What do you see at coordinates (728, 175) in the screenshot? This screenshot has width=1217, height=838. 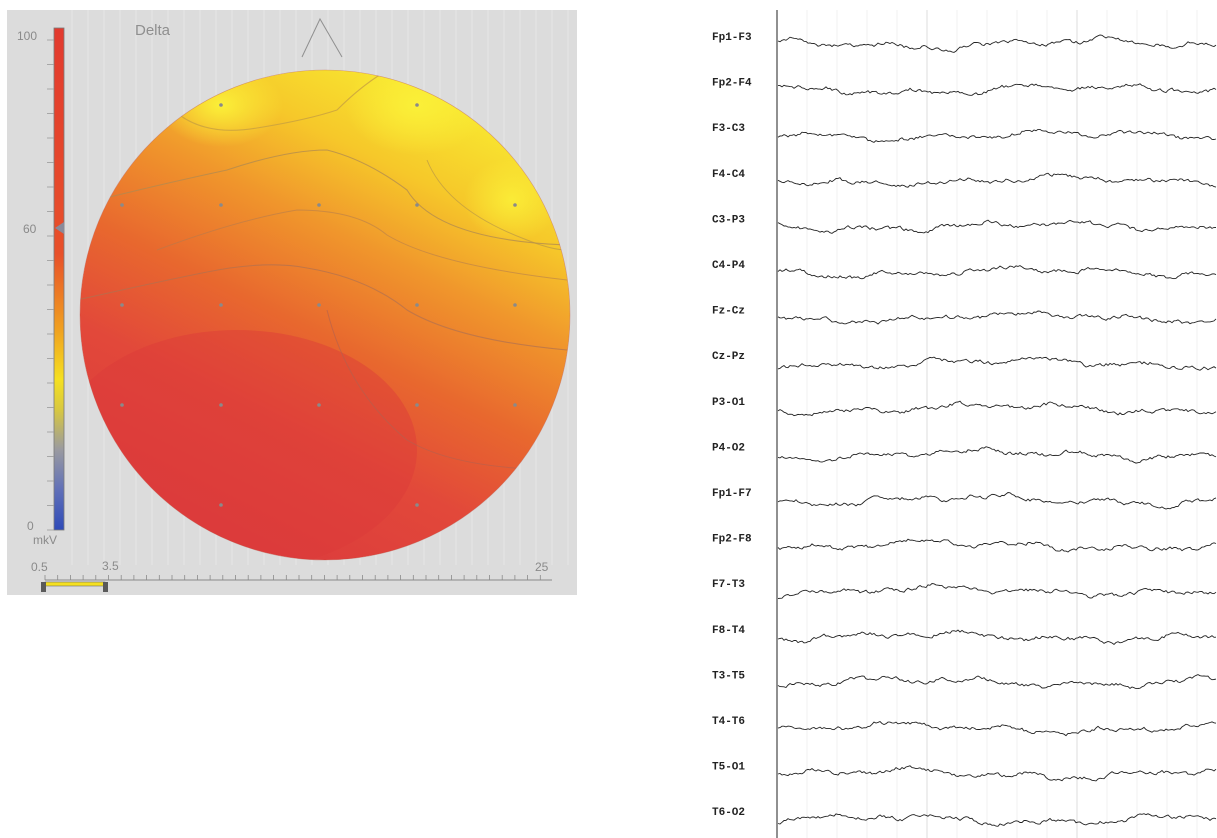 I see `channel-label: F4-C4` at bounding box center [728, 175].